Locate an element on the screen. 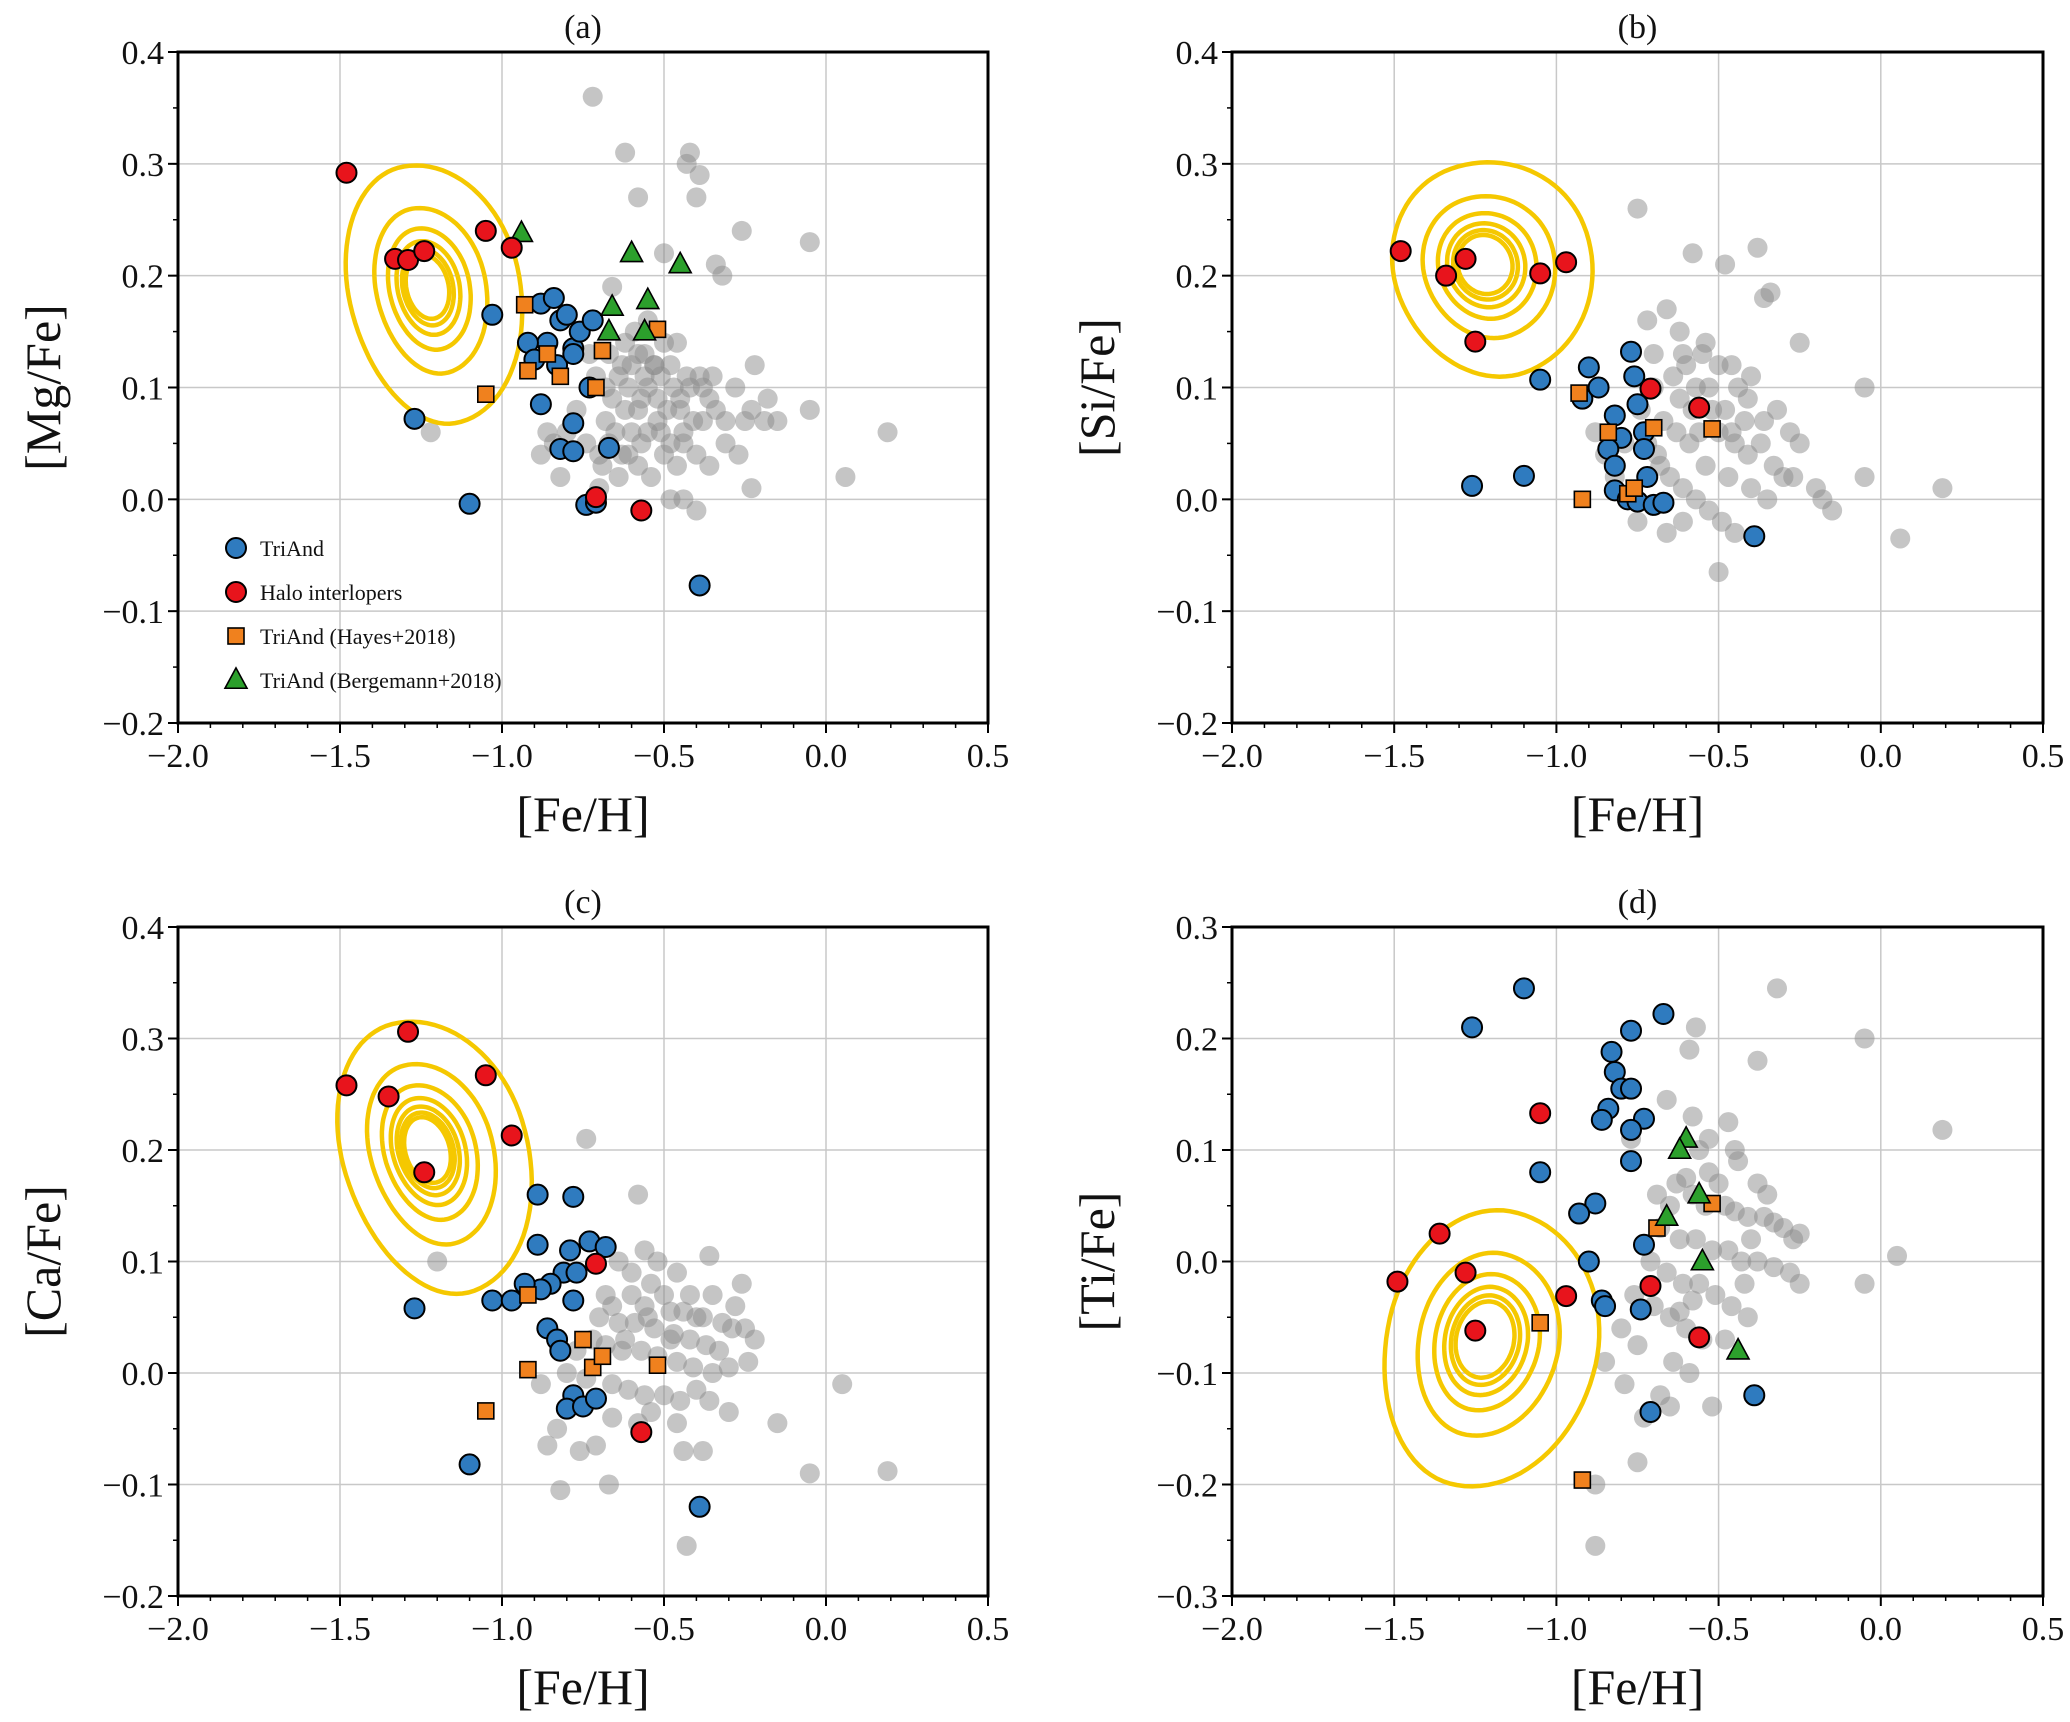 The height and width of the screenshot is (1722, 2070). x-tick-label: 0.5 is located at coordinates (988, 756).